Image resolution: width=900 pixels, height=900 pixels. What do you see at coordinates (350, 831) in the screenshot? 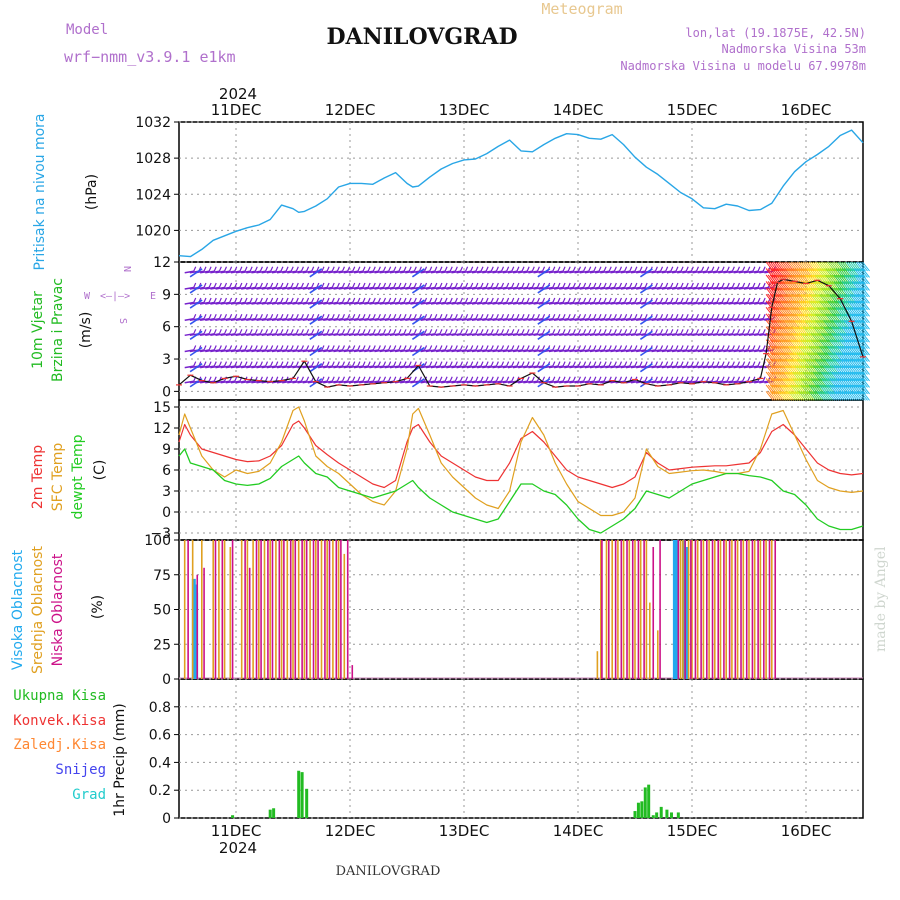
I see `x-tick-label-bottom: 12DEC` at bounding box center [350, 831].